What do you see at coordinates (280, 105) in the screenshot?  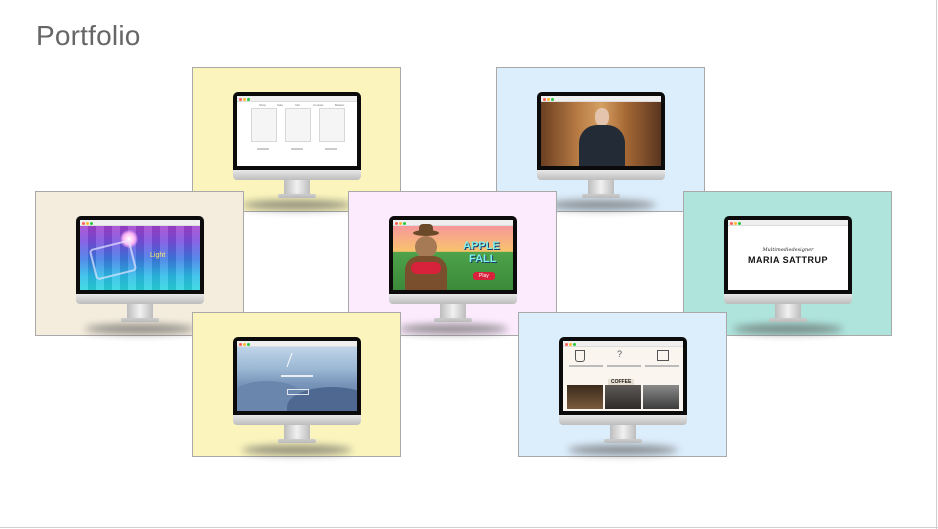 I see `shop-nav-item: Sale` at bounding box center [280, 105].